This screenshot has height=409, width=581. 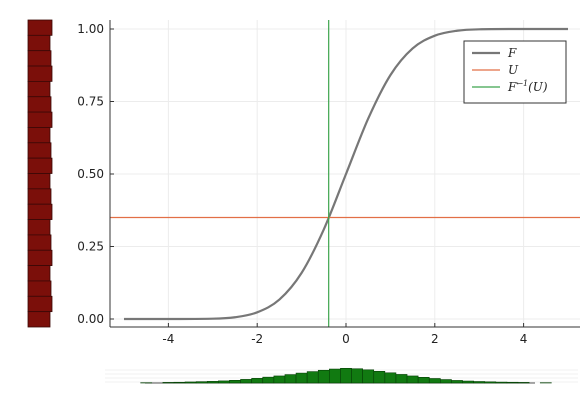 I want to click on y-tick-label: 0.00, so click(x=90, y=319).